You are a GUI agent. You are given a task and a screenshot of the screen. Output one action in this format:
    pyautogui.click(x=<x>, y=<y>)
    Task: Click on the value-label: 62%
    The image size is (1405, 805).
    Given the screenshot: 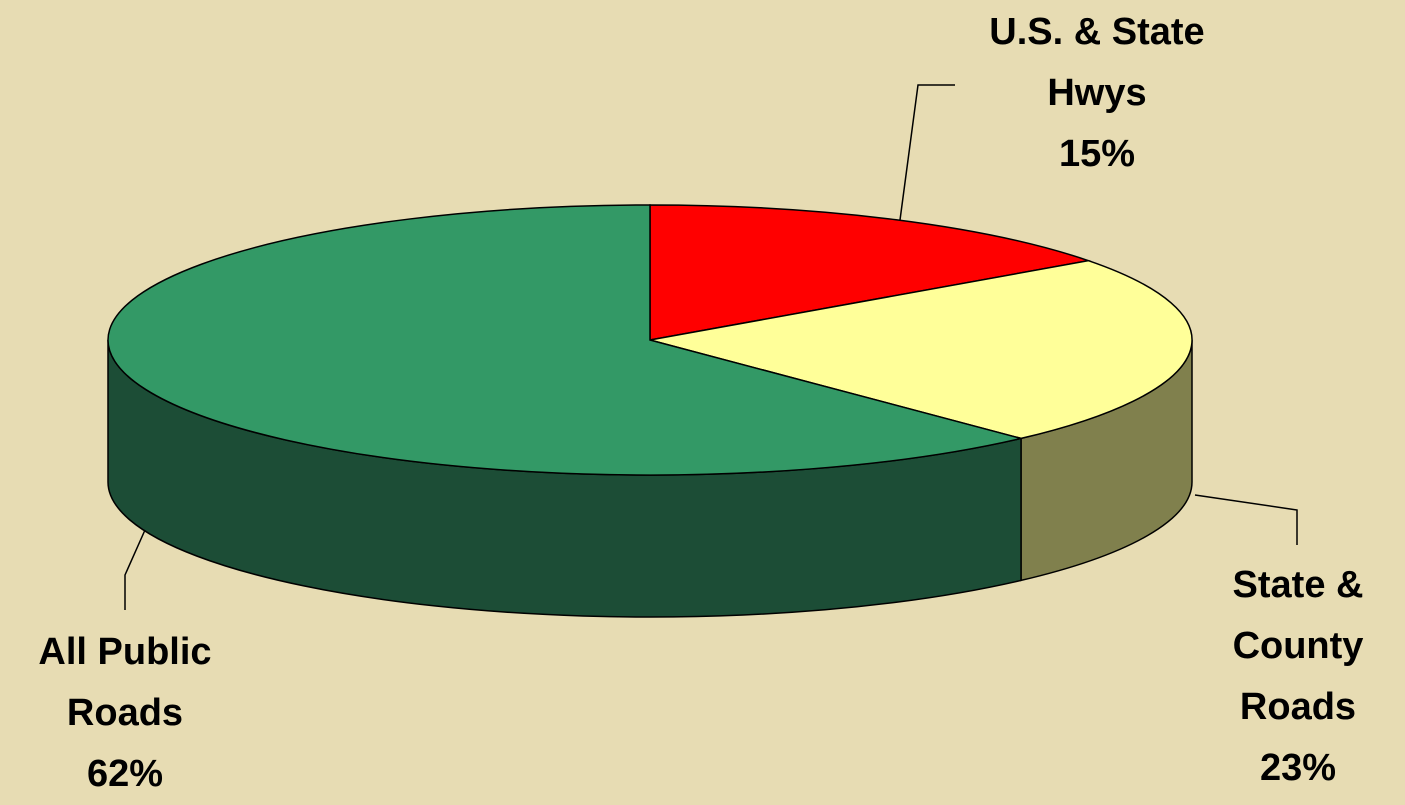 What is the action you would take?
    pyautogui.click(x=125, y=774)
    